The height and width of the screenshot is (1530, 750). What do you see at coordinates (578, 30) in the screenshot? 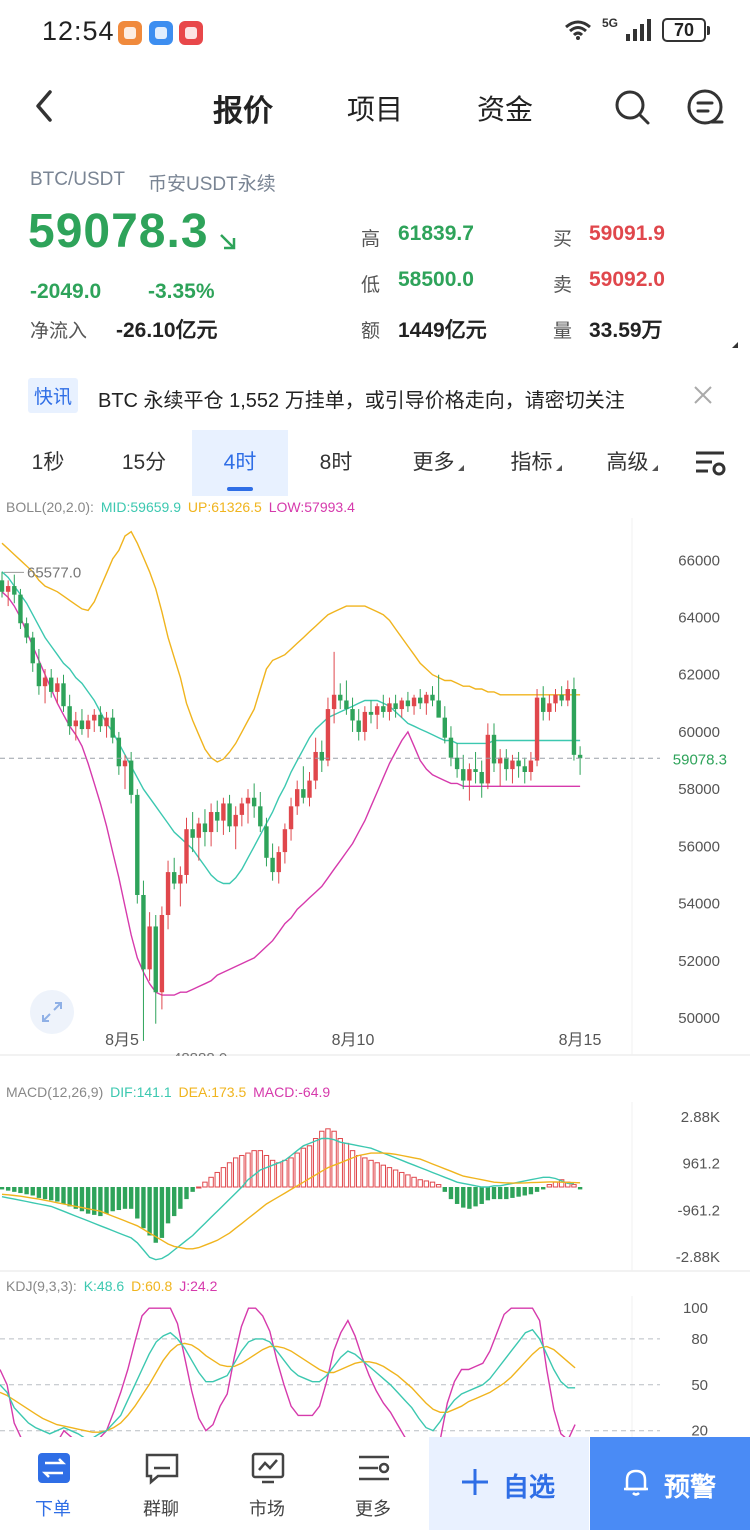
I see `wifi-icon` at bounding box center [578, 30].